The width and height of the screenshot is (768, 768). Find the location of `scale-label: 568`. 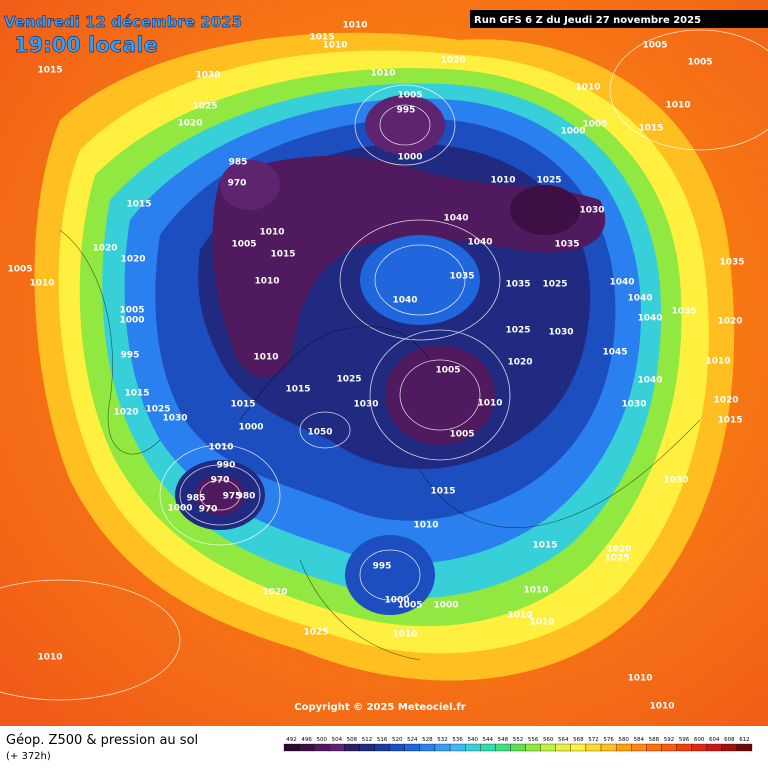

scale-label: 568 is located at coordinates (578, 740).